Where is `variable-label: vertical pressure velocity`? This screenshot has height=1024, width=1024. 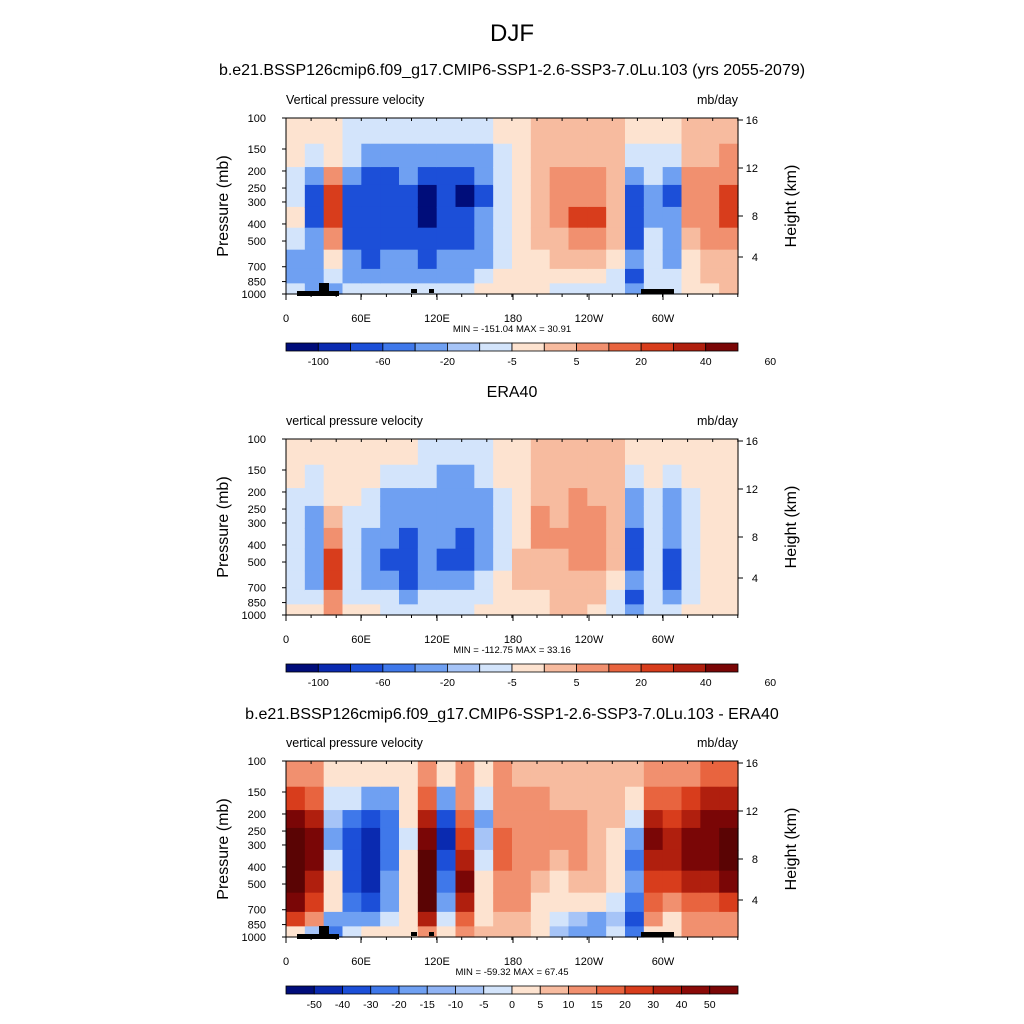
variable-label: vertical pressure velocity is located at coordinates (355, 743).